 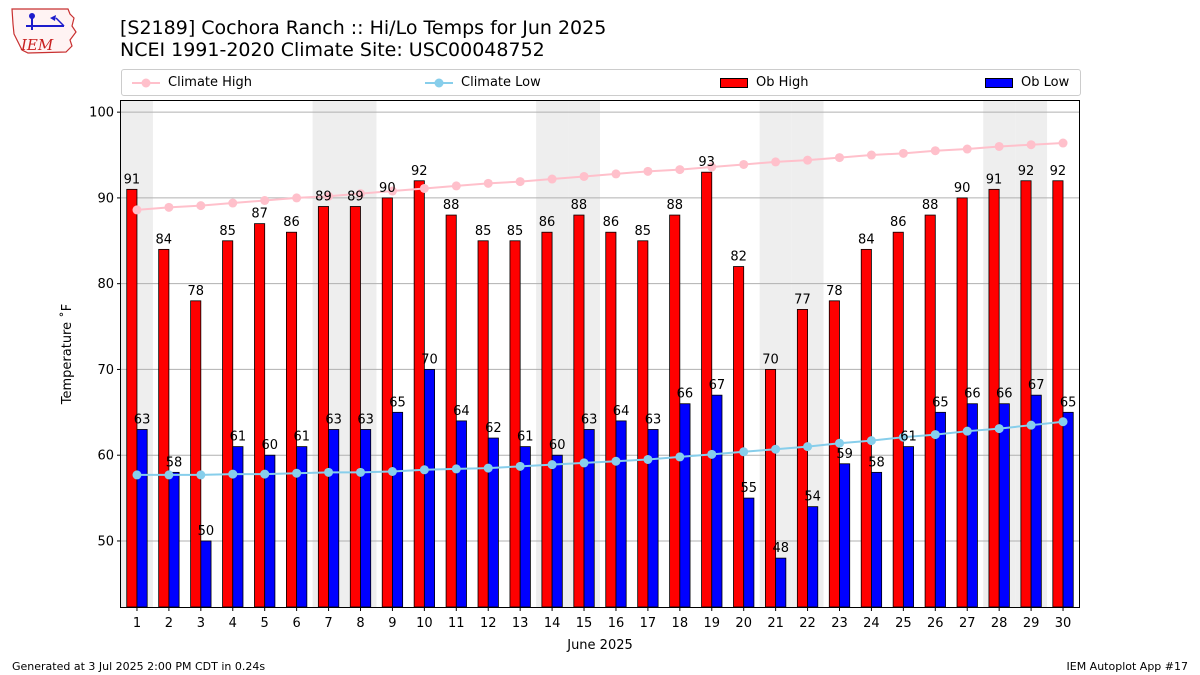 I want to click on ob-high-value-label: 82, so click(x=738, y=257).